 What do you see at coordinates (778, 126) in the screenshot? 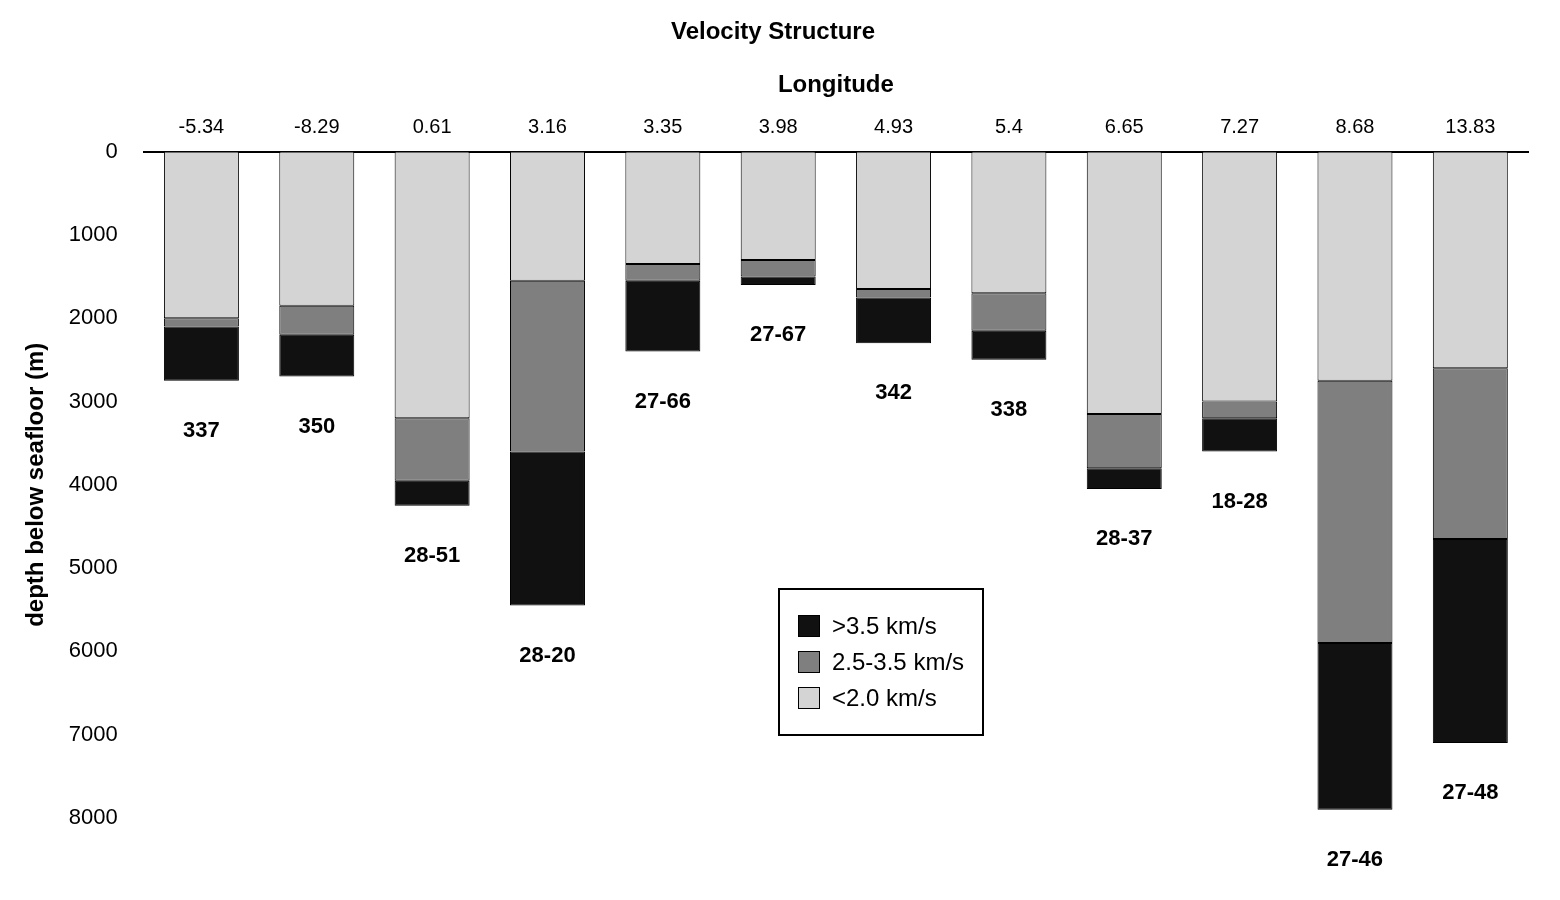
I see `x-tick-label: 3.98` at bounding box center [778, 126].